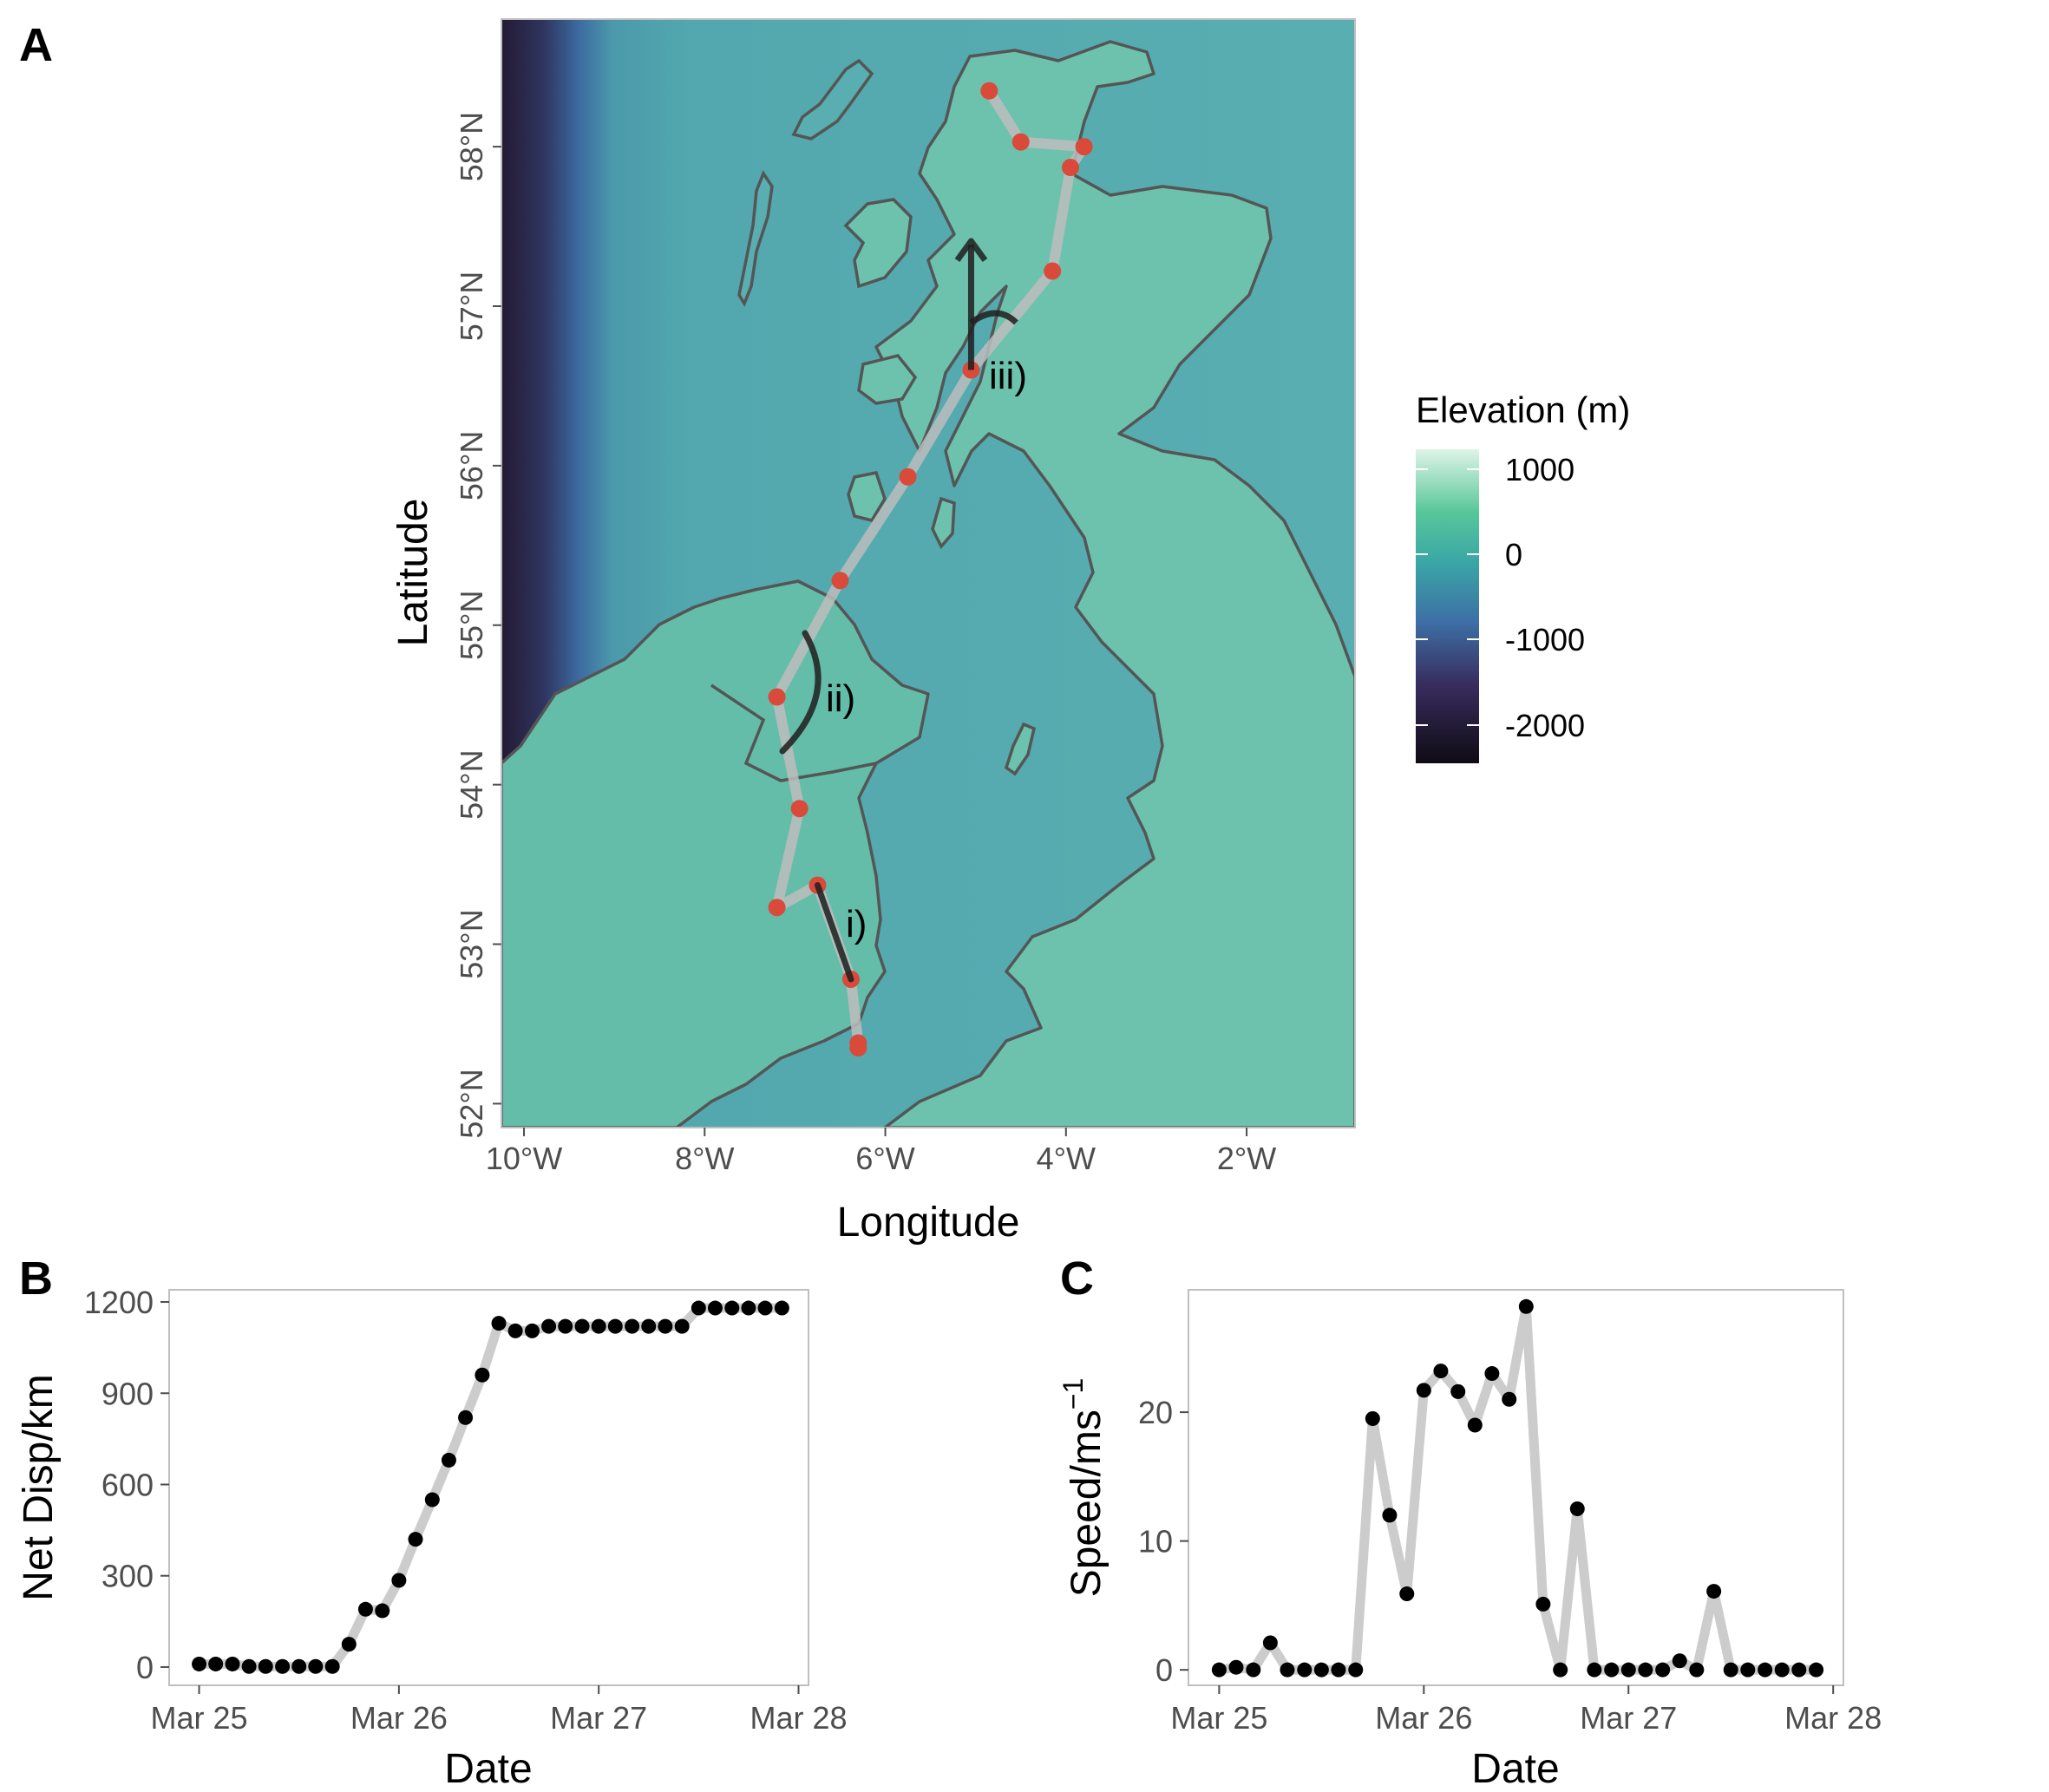 The height and width of the screenshot is (1792, 2049). What do you see at coordinates (928, 1223) in the screenshot?
I see `map-x-axis-title: Longitude` at bounding box center [928, 1223].